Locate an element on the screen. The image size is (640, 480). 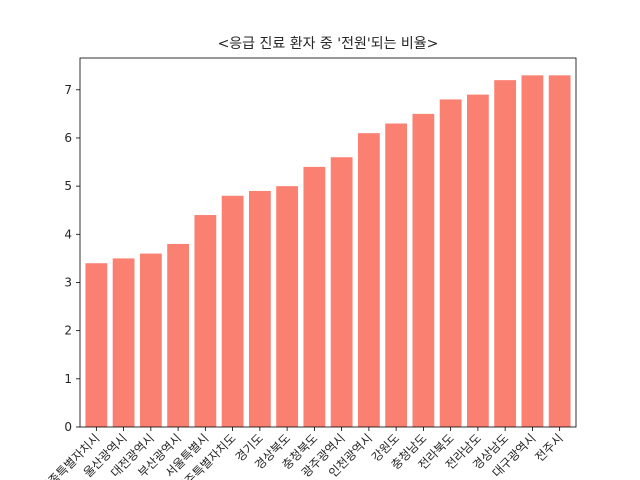
y-tick-label: 4 is located at coordinates (68, 234).